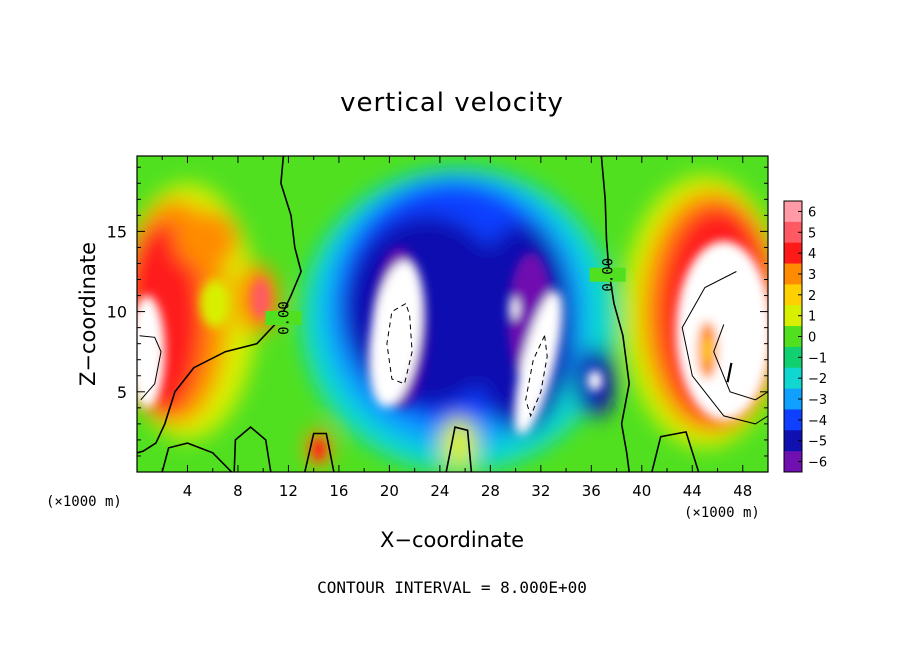 Image resolution: width=904 pixels, height=654 pixels. Describe the element at coordinates (692, 491) in the screenshot. I see `x-tick-label: 44` at that location.